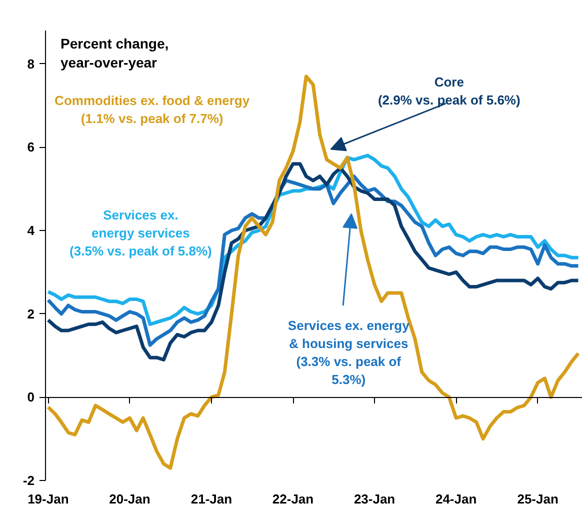 This screenshot has width=582, height=509. I want to click on x-tick-label: 22-Jan, so click(293, 499).